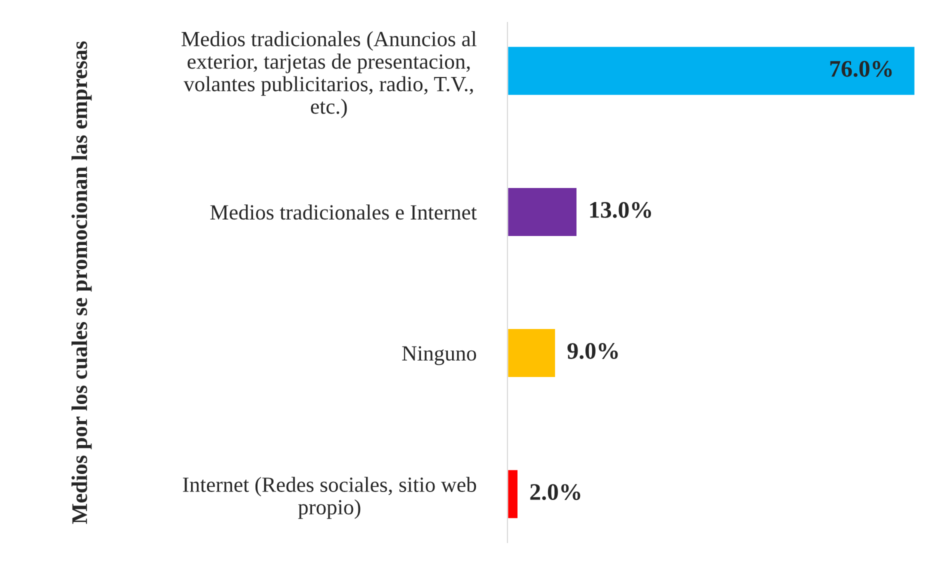  Describe the element at coordinates (329, 497) in the screenshot. I see `y-tick-label: Internet (Redes sociales, sitio web propio)` at that location.